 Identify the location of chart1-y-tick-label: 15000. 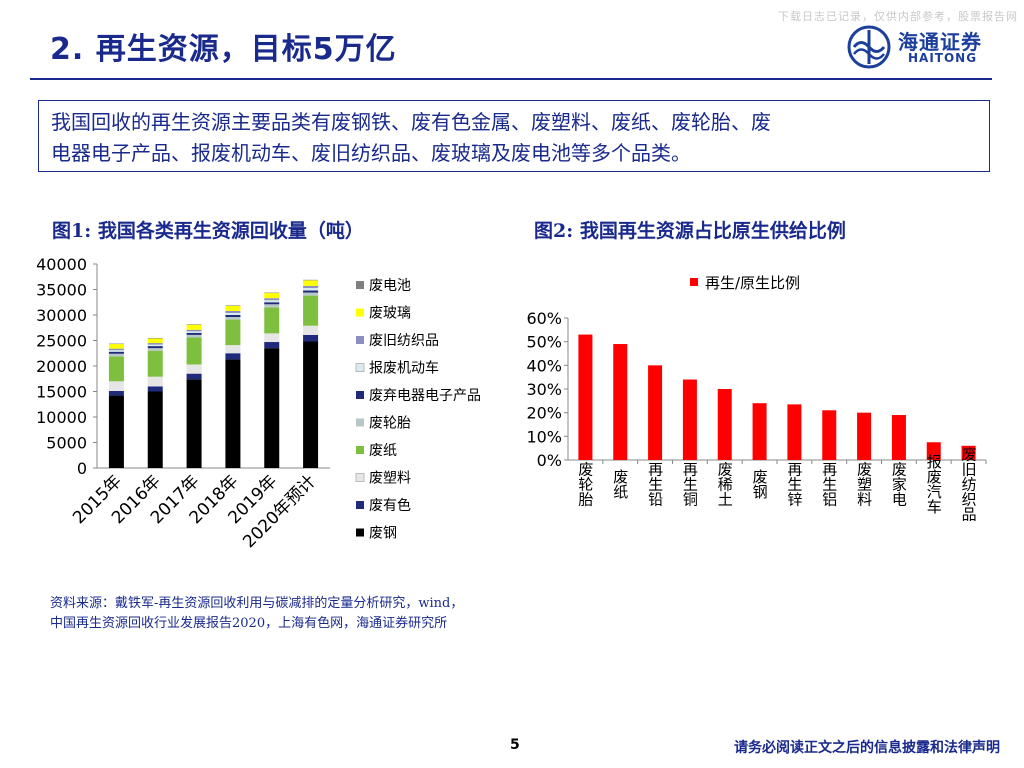
(61, 392).